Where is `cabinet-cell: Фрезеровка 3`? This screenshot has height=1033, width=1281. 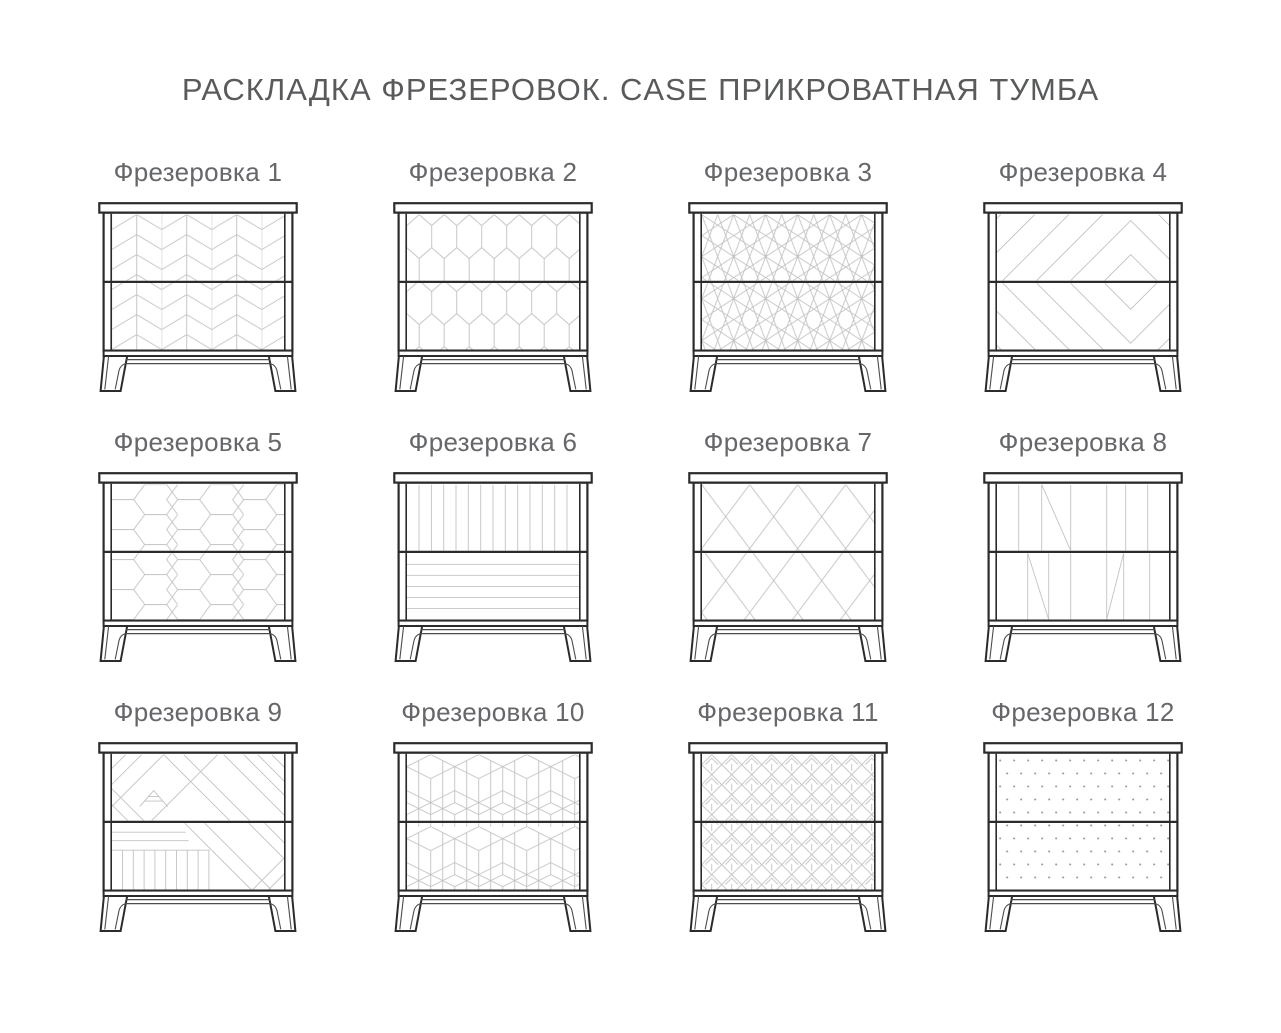 cabinet-cell: Фрезеровка 3 is located at coordinates (788, 274).